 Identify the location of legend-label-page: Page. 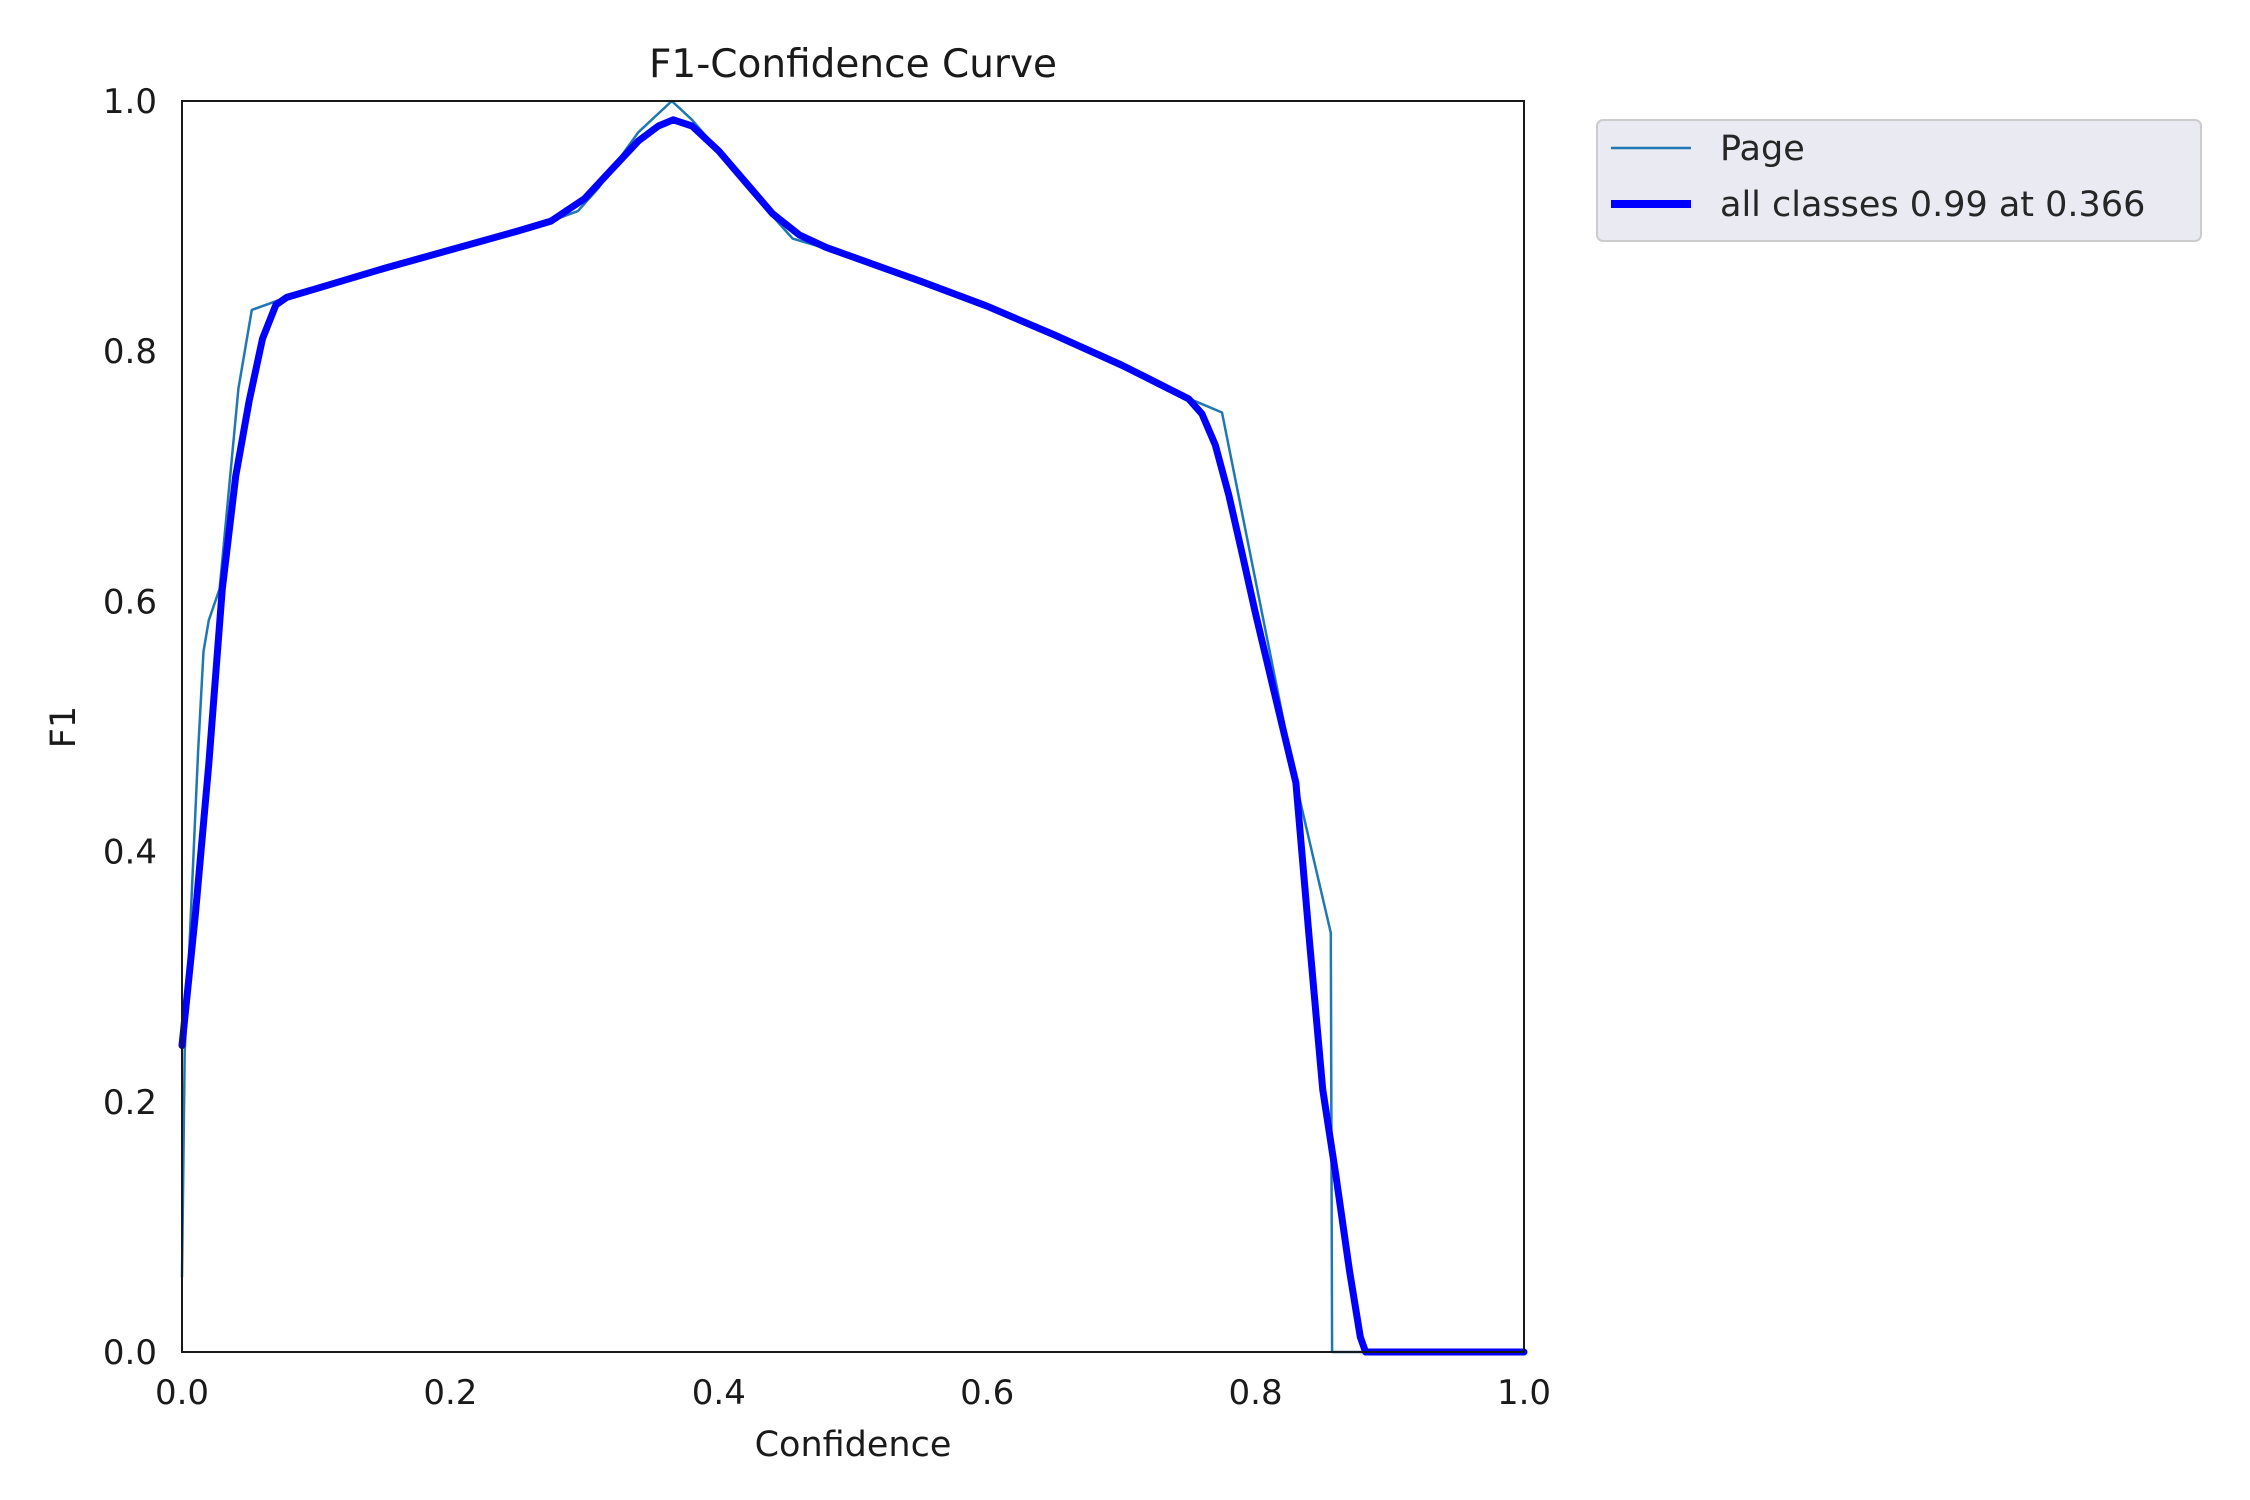
(1762, 149).